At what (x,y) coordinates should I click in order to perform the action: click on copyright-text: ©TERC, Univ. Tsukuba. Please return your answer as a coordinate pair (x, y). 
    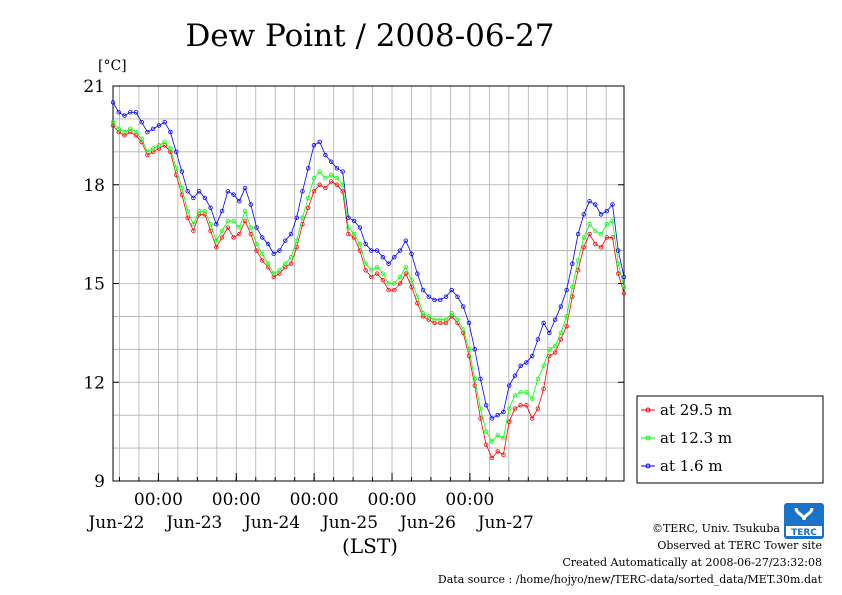
    Looking at the image, I should click on (716, 528).